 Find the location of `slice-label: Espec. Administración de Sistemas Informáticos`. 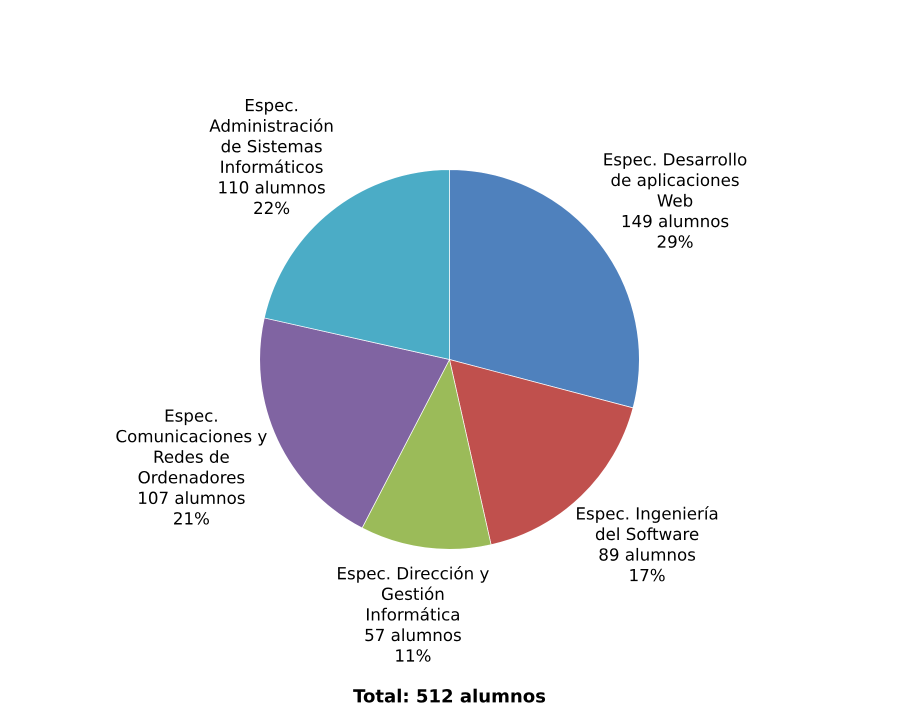

slice-label: Espec. Administración de Sistemas Informáticos is located at coordinates (270, 136).